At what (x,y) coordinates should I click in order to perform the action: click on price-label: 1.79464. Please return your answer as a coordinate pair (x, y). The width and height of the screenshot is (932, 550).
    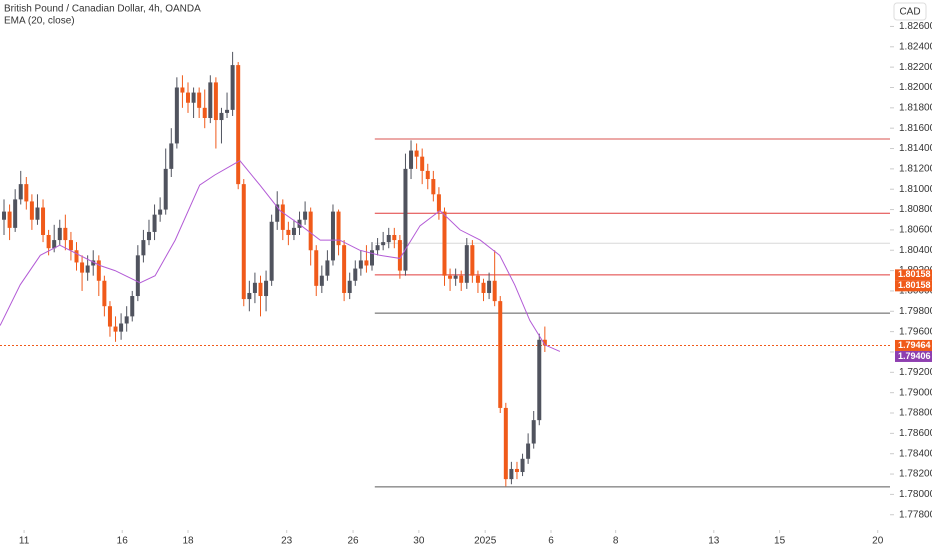
    Looking at the image, I should click on (914, 345).